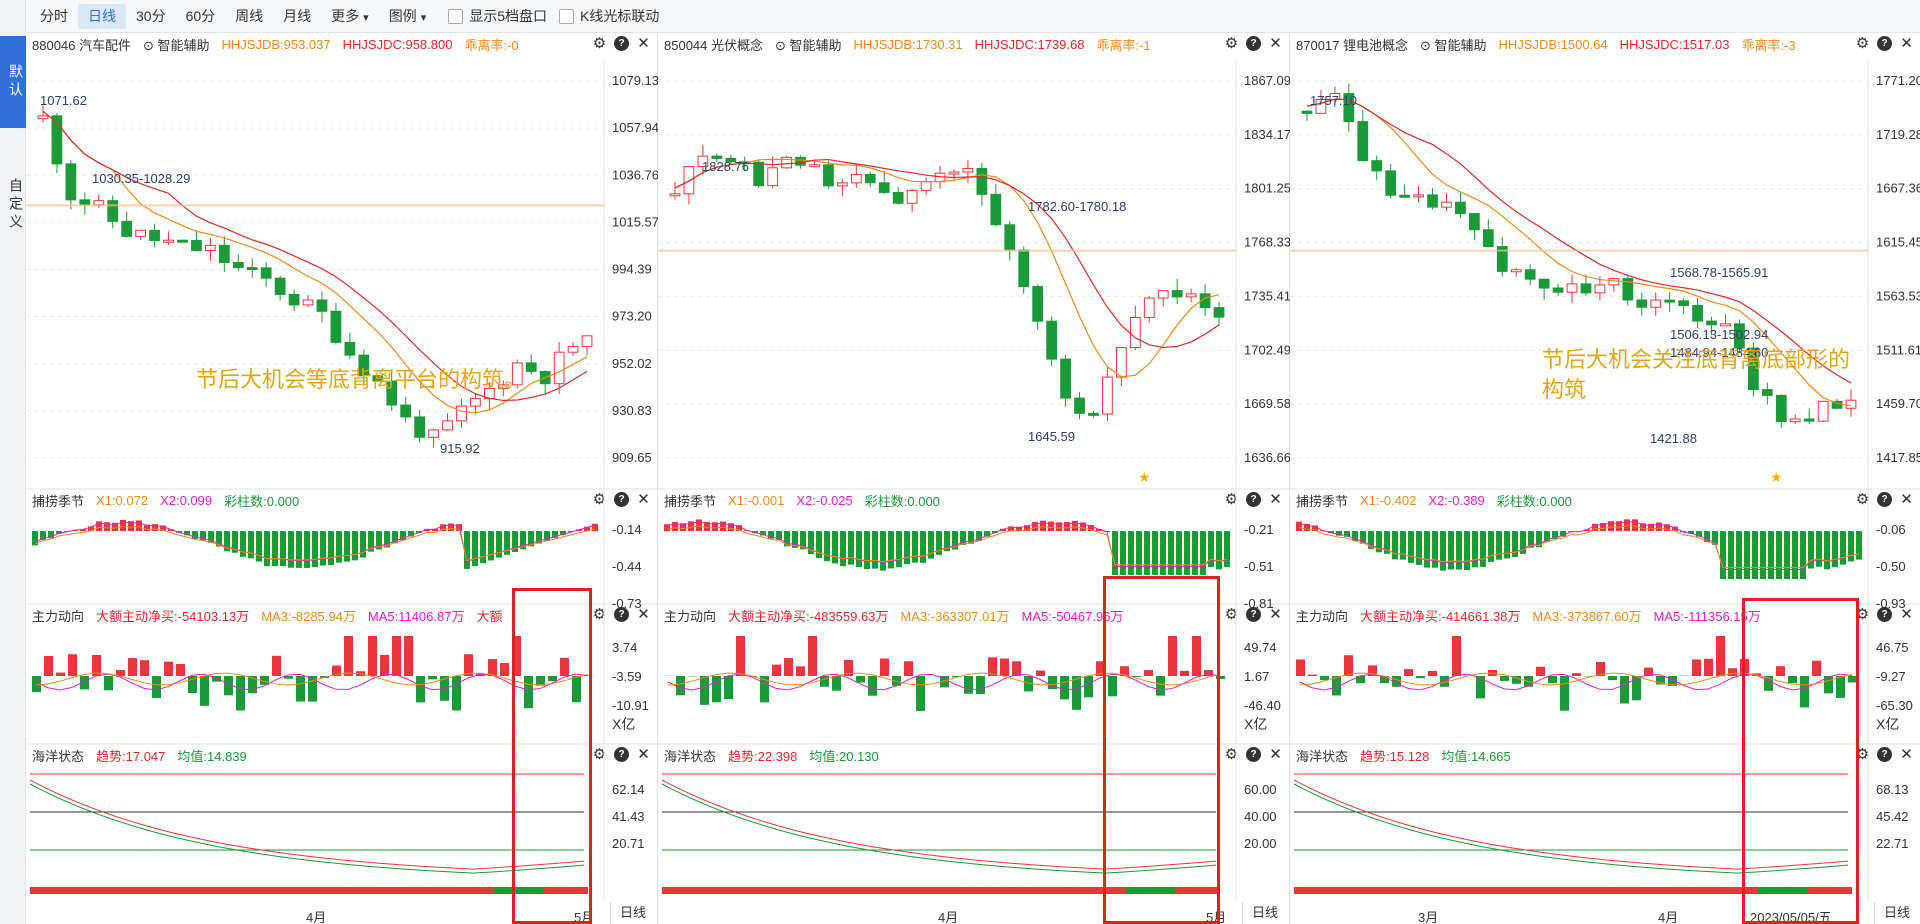 This screenshot has height=924, width=1920. What do you see at coordinates (1791, 917) in the screenshot?
I see `cursor-date-label: 2023/05/05/五` at bounding box center [1791, 917].